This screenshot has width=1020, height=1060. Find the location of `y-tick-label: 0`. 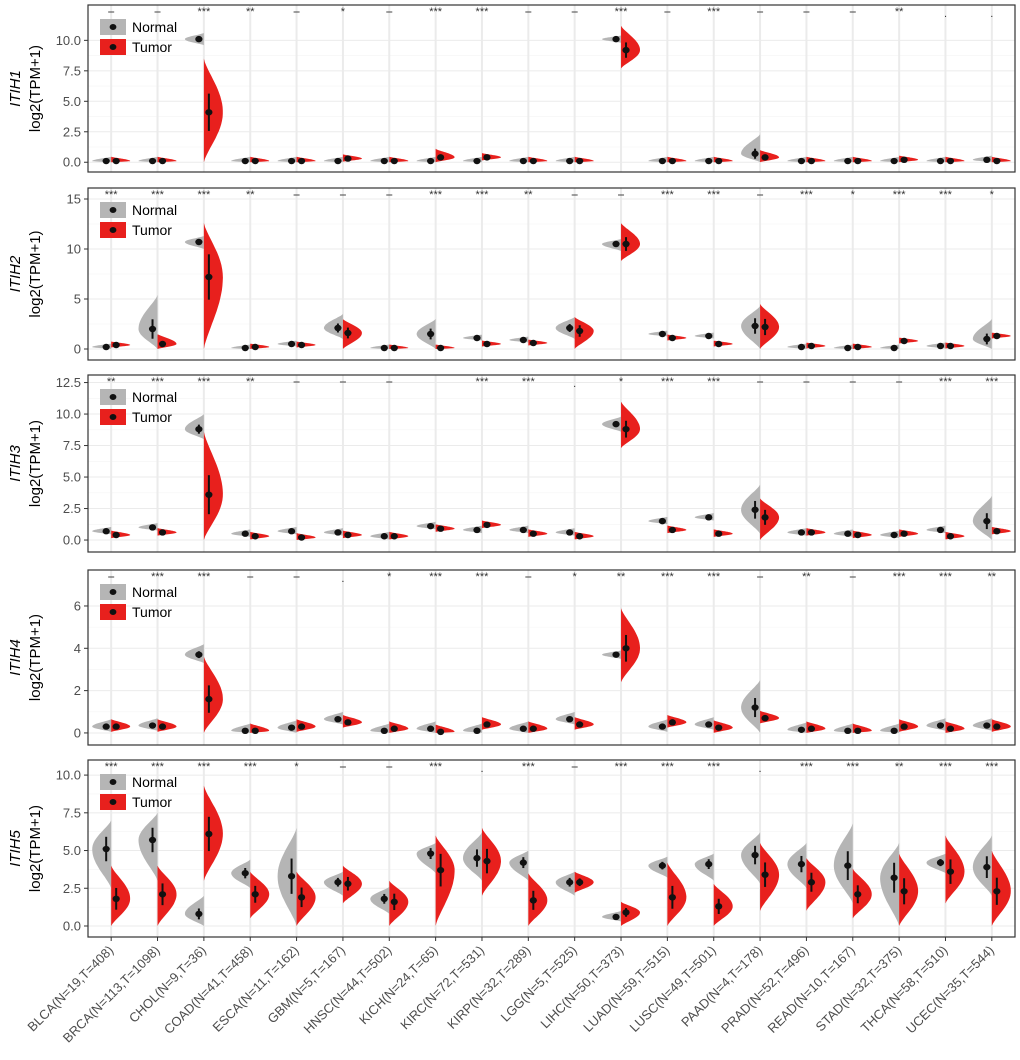

y-tick-label: 0 is located at coordinates (77, 349).